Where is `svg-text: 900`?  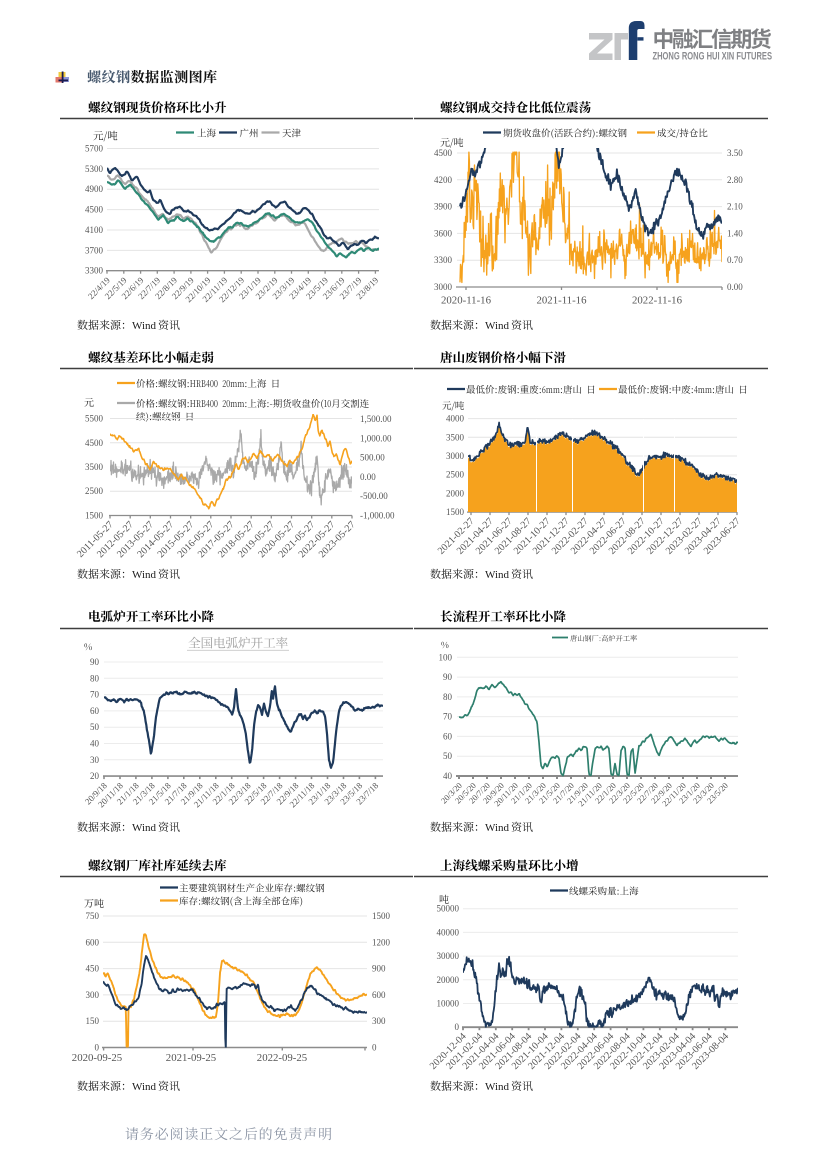 svg-text: 900 is located at coordinates (379, 969).